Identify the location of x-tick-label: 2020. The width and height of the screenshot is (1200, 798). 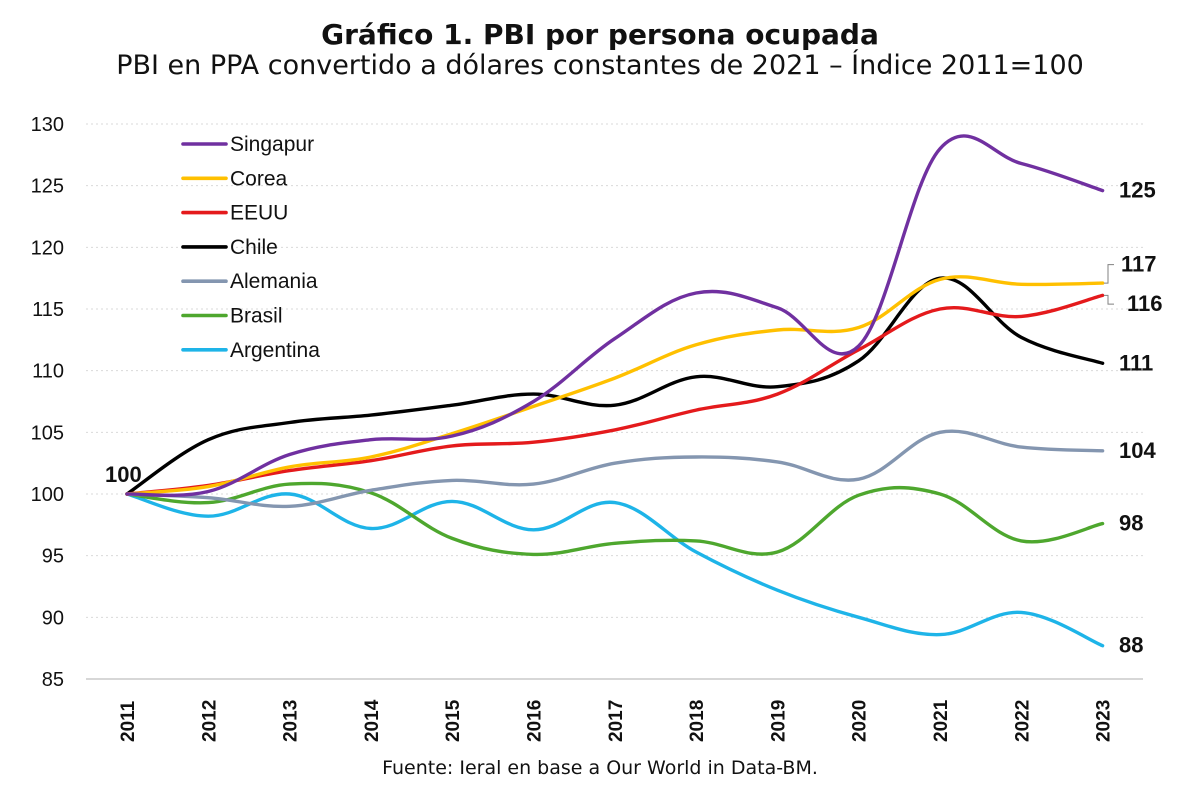
(860, 721).